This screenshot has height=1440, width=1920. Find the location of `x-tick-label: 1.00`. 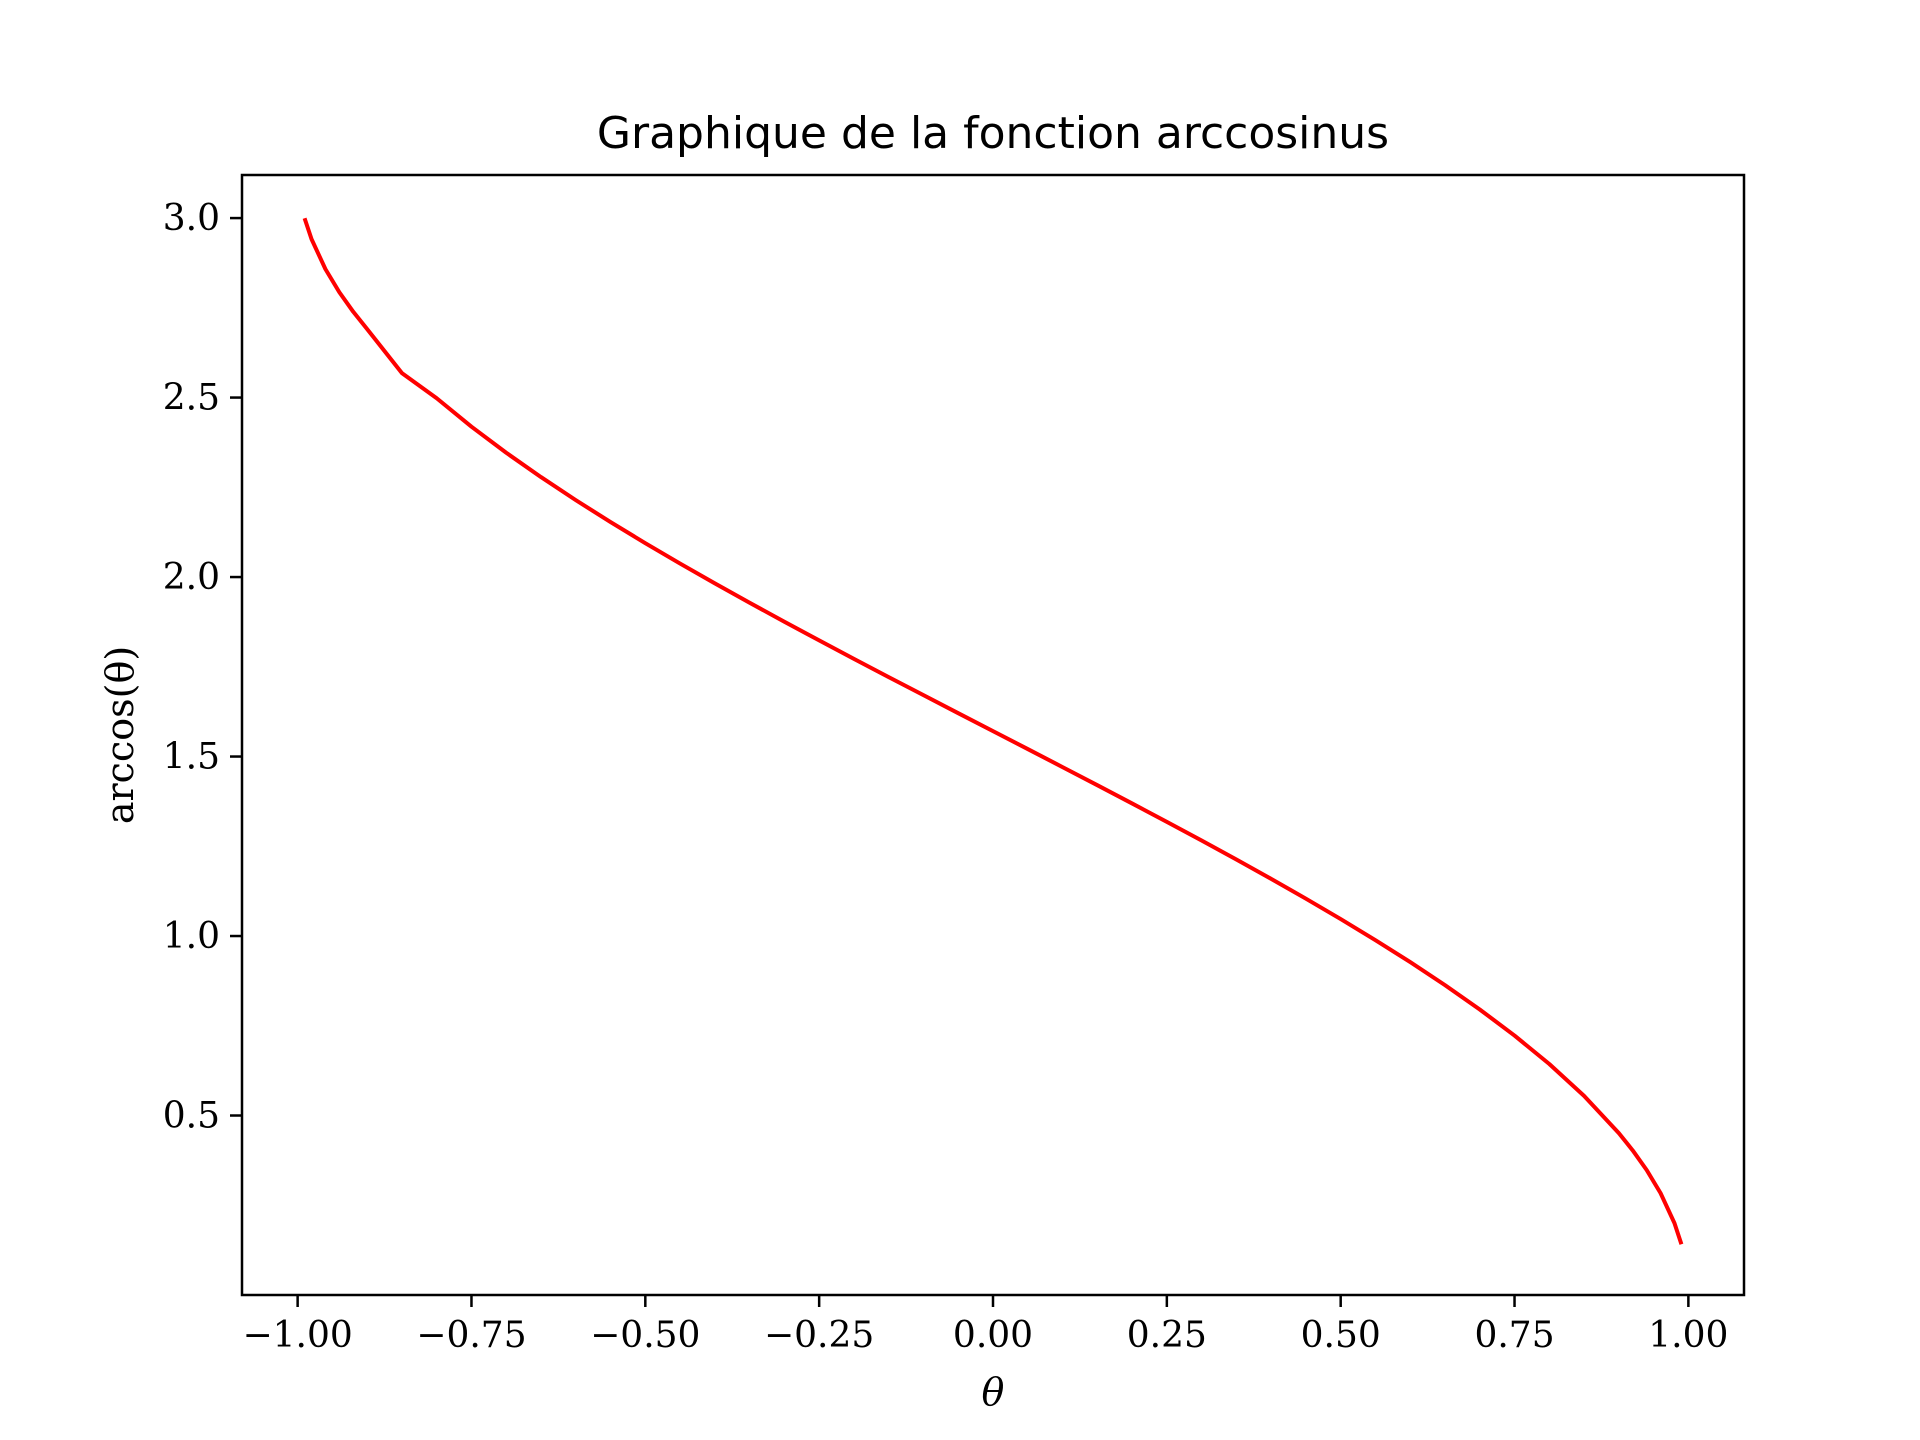

x-tick-label: 1.00 is located at coordinates (1688, 1335).